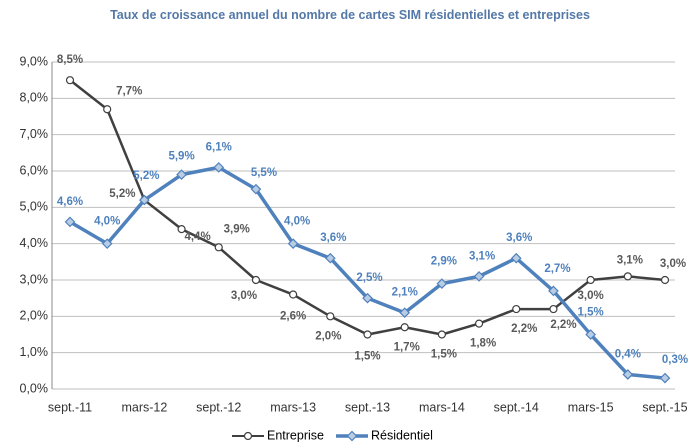  What do you see at coordinates (34, 279) in the screenshot?
I see `y-tick-label: 3,0%` at bounding box center [34, 279].